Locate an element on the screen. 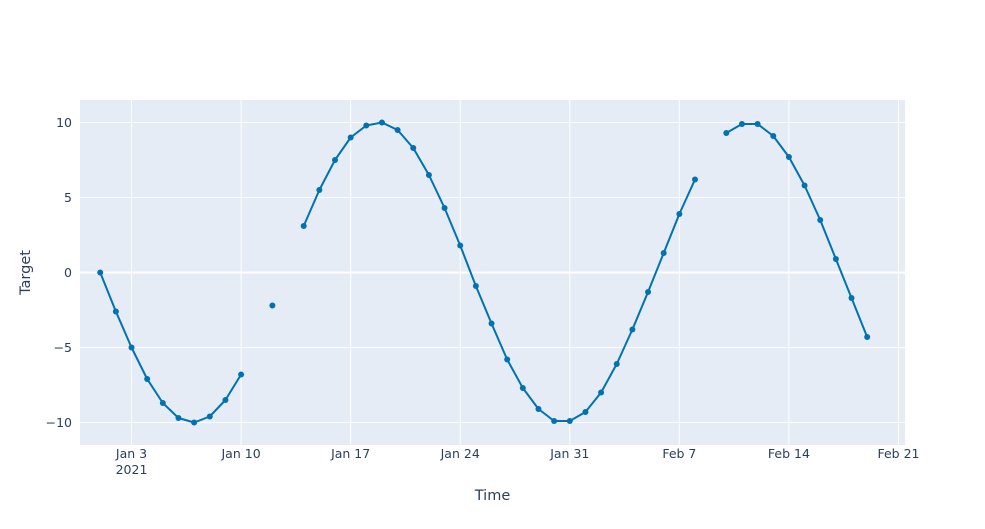 This screenshot has width=985, height=529. y-axis-title: Target is located at coordinates (26, 273).